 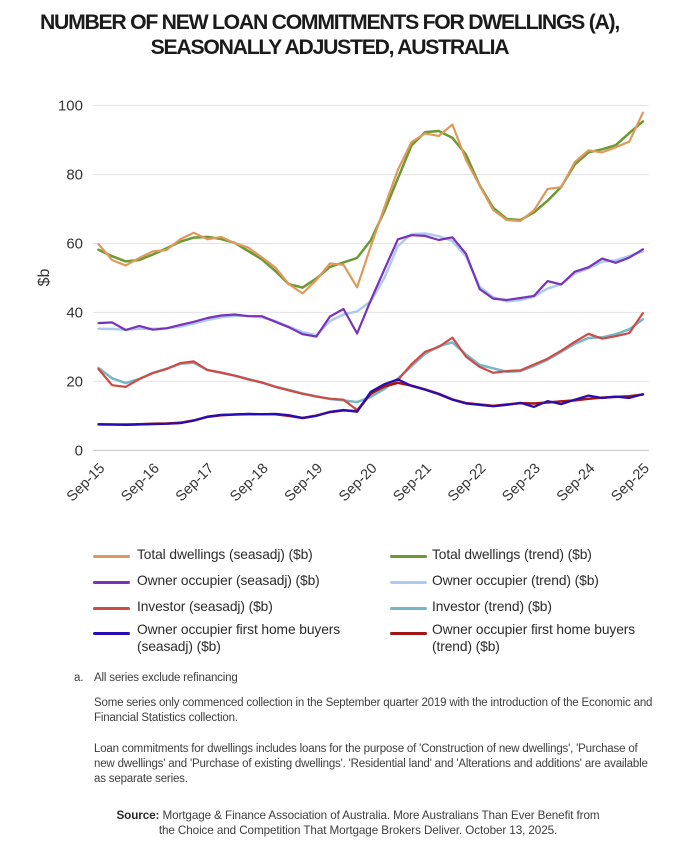 I want to click on svg-text: 0, so click(x=79, y=450).